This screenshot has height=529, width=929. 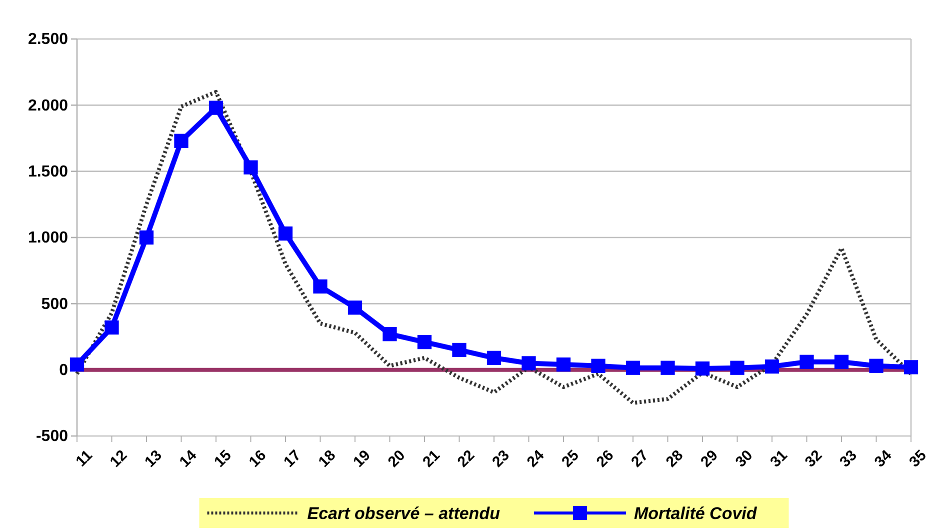 I want to click on x-tick-label: 12, so click(x=118, y=458).